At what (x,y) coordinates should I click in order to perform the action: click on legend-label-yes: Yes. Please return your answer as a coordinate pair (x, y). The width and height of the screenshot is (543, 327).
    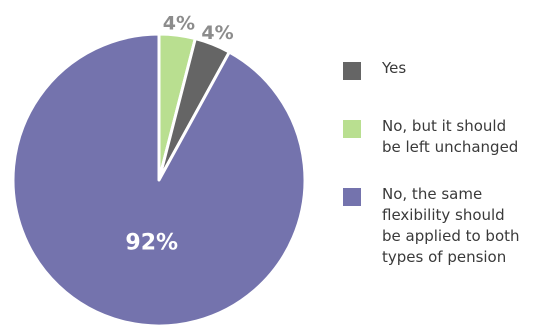
    Looking at the image, I should click on (394, 68).